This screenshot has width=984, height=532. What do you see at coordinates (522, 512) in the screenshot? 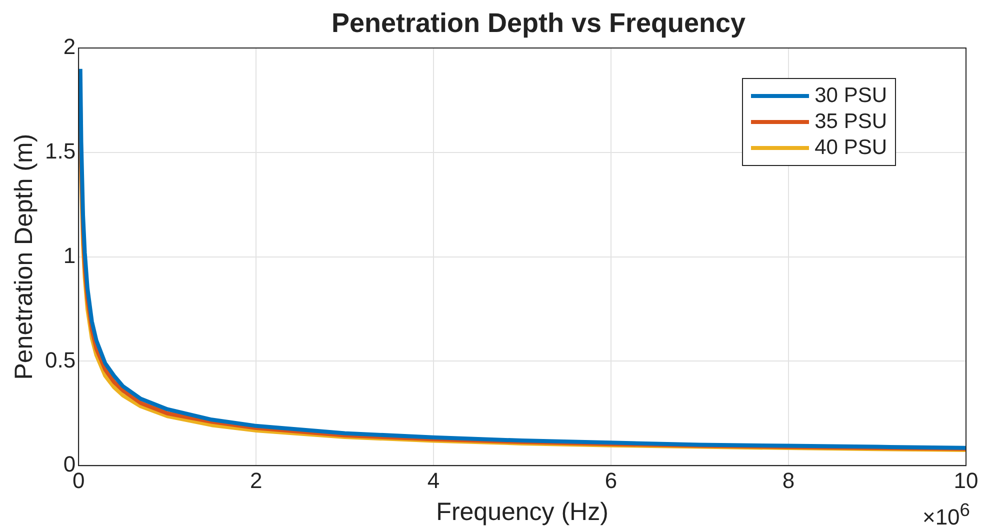
I see `x-axis-title: Frequency (Hz)` at bounding box center [522, 512].